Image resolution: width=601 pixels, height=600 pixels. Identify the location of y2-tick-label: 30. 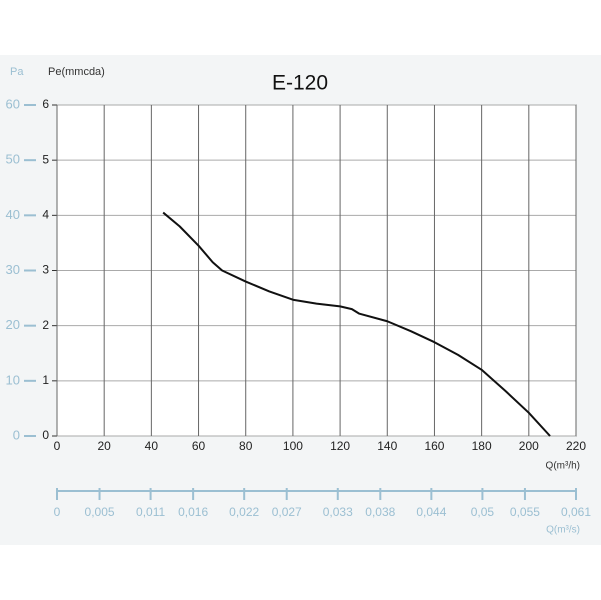
(13, 269).